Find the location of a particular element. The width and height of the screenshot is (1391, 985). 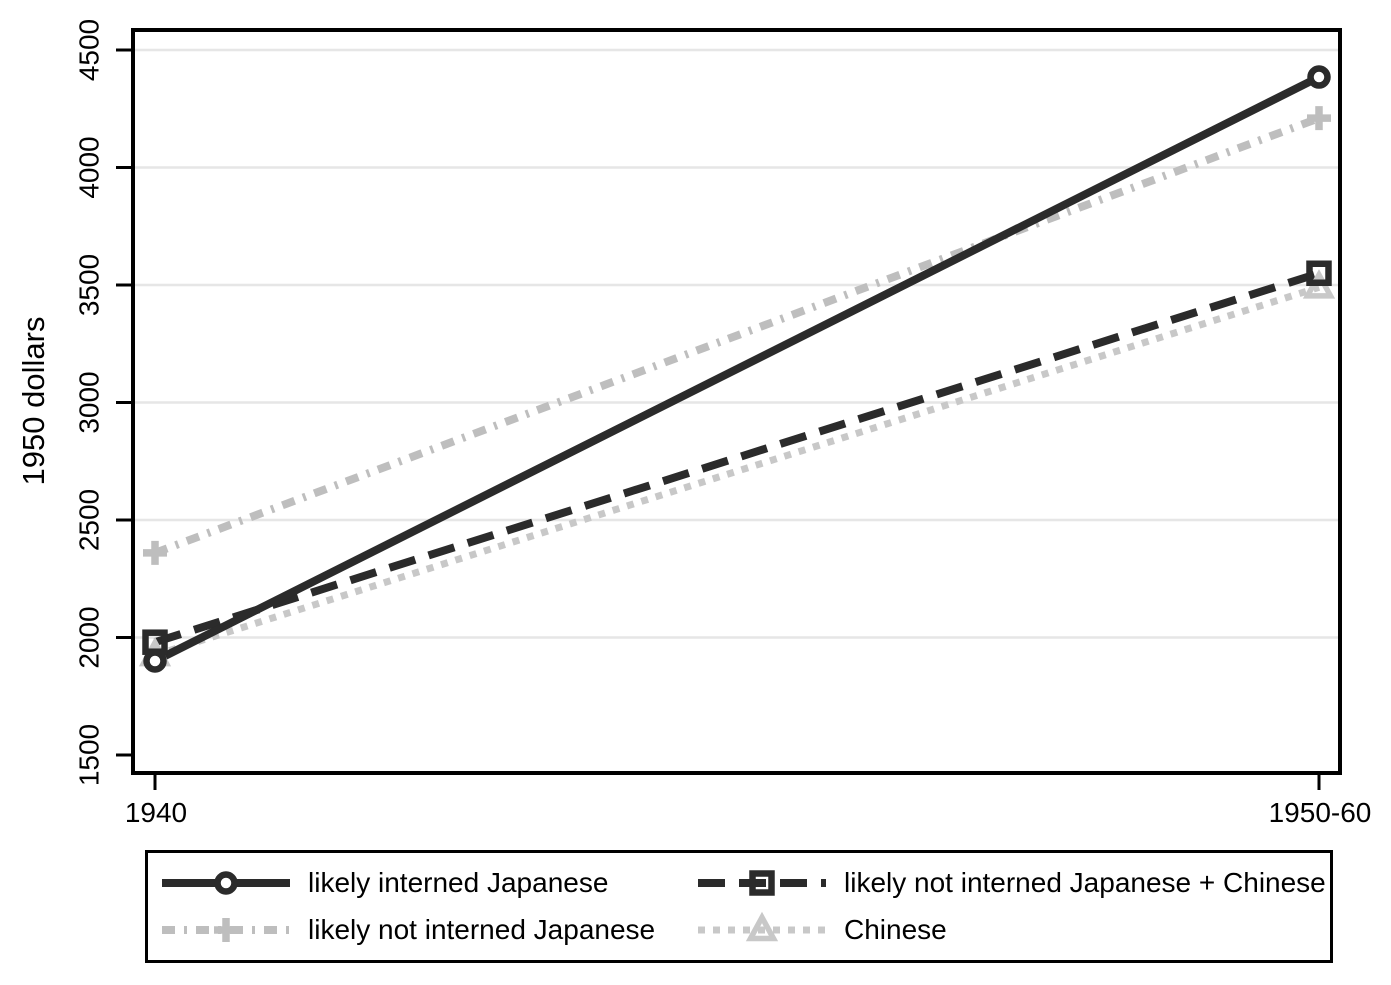

y-tick-label: 3500 is located at coordinates (89, 285).